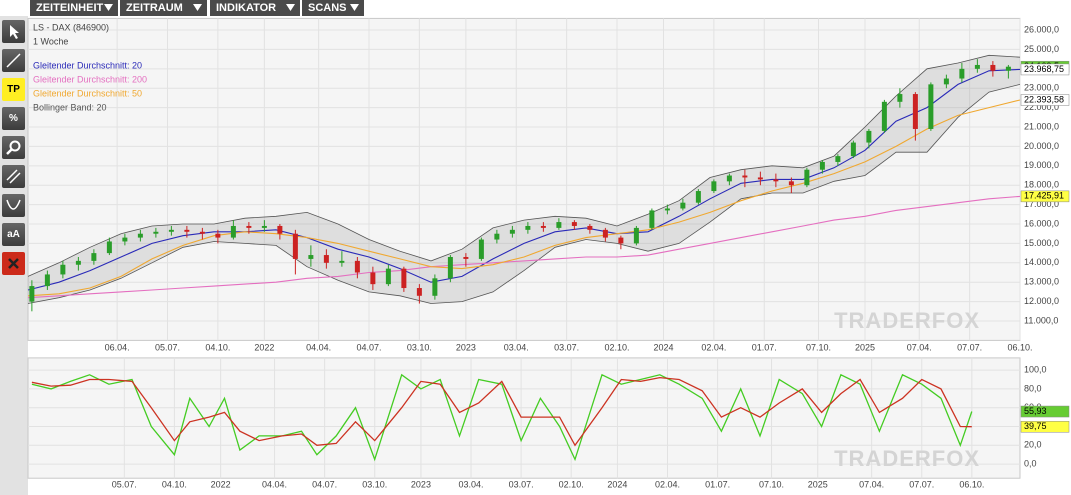  Describe the element at coordinates (13, 60) in the screenshot. I see `line-tool` at that location.